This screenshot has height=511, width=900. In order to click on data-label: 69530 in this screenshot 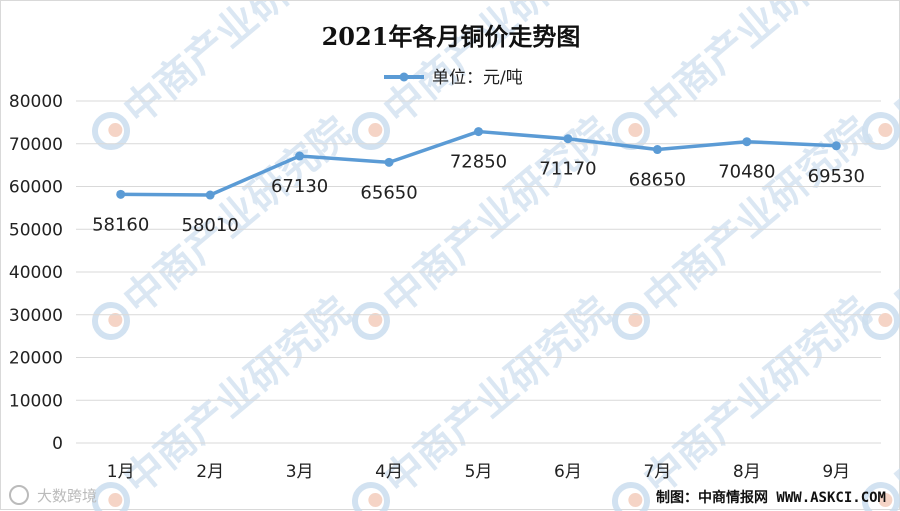, I will do `click(836, 176)`.